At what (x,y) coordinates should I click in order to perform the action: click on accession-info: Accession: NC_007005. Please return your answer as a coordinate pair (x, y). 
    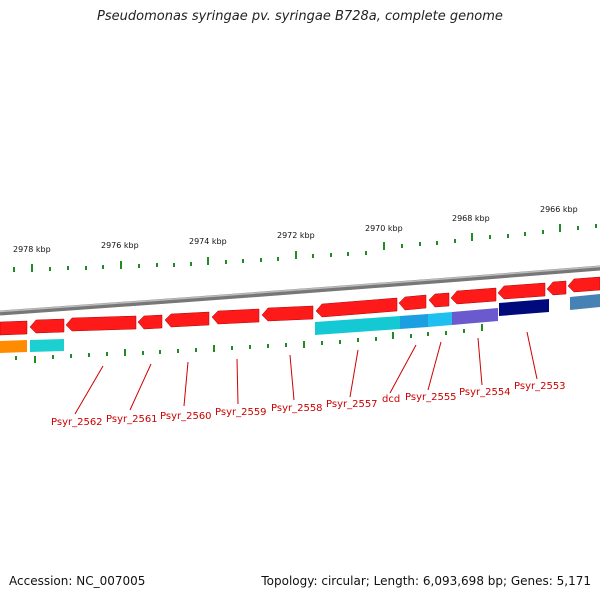
    Looking at the image, I should click on (77, 581).